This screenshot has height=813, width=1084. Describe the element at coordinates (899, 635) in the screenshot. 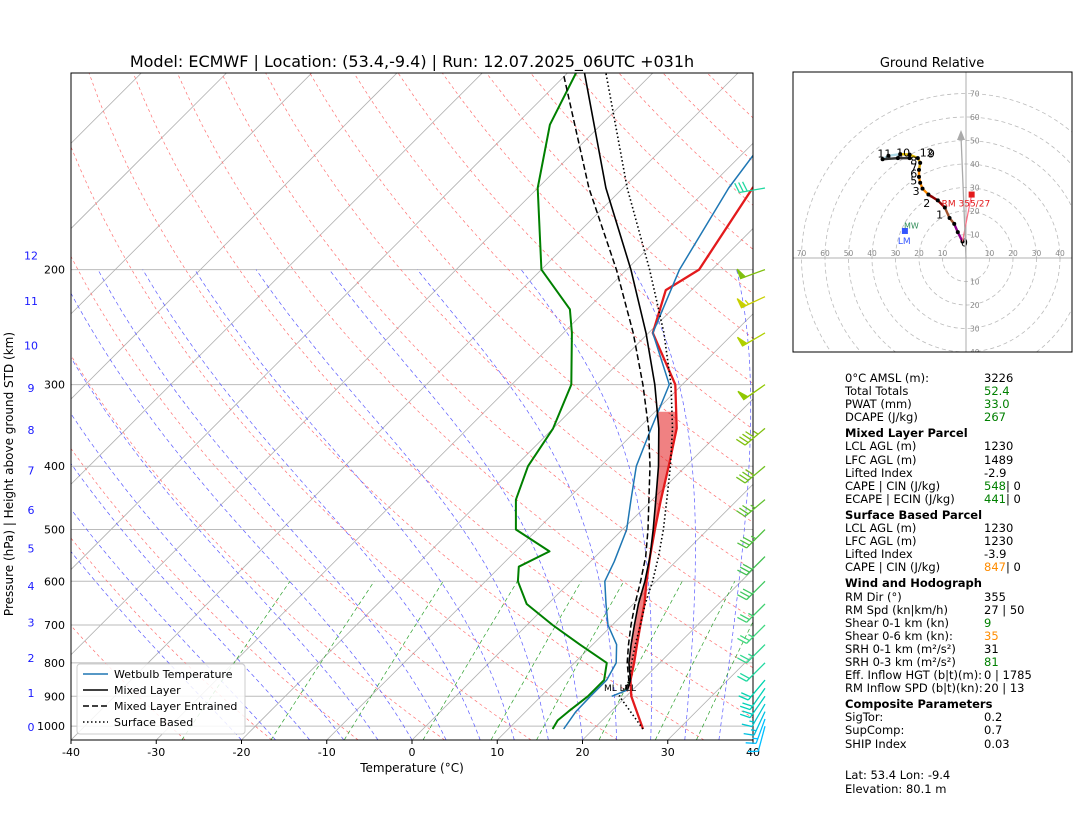

I see `stat-label: Shear 0-6 km (kn):` at that location.